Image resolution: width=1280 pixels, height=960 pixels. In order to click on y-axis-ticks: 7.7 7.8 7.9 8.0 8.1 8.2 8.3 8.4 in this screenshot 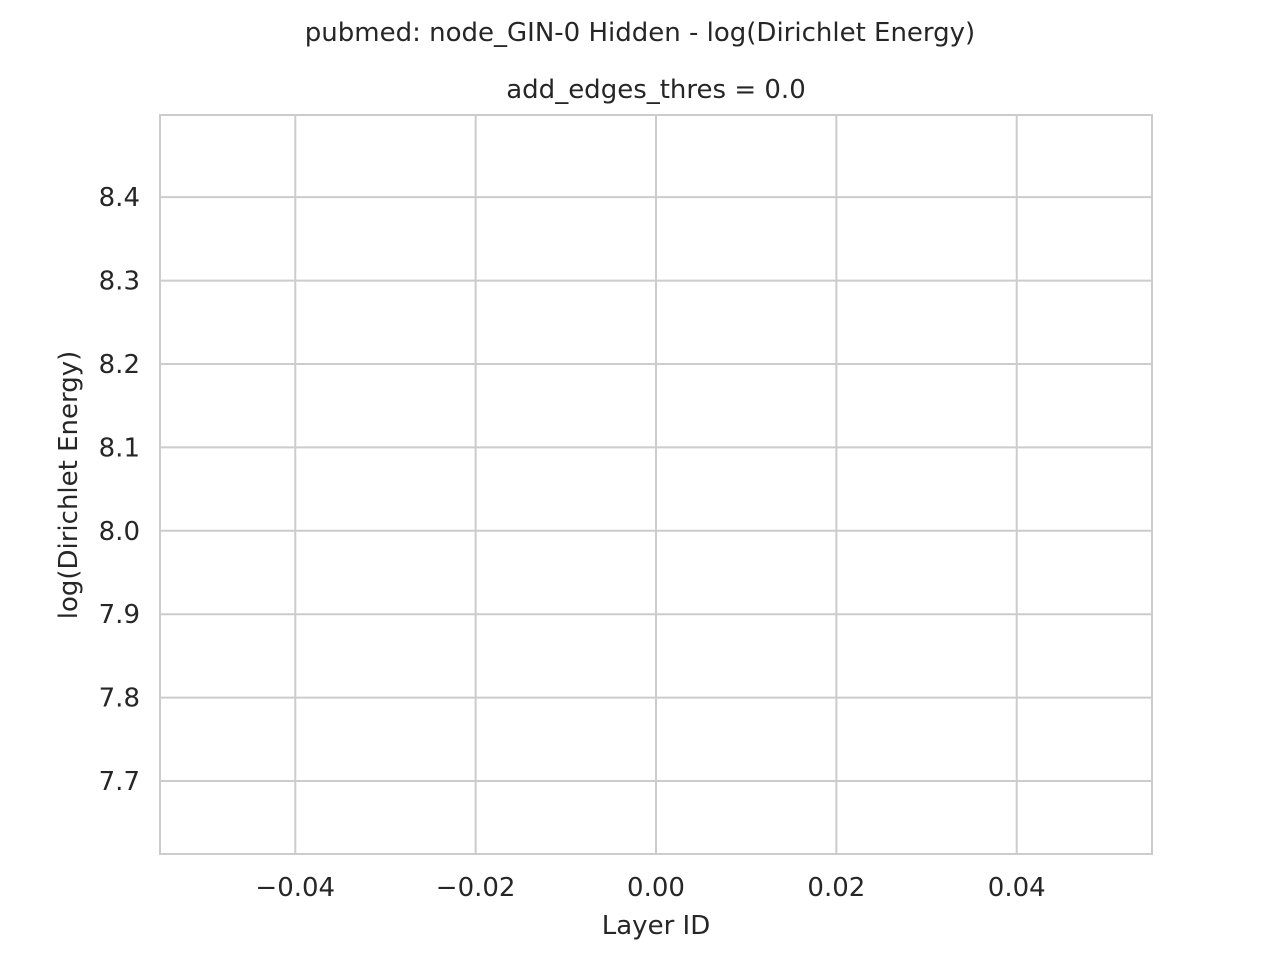, I will do `click(119, 490)`.